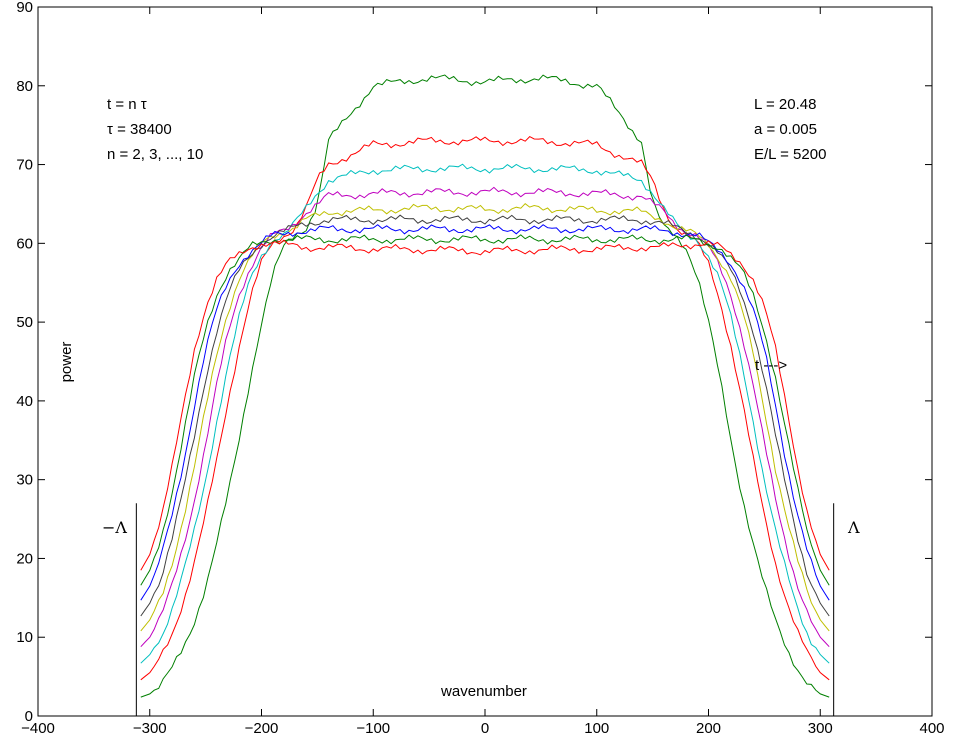 The height and width of the screenshot is (749, 955). I want to click on annotation-tau-value: τ = 38400, so click(139, 129).